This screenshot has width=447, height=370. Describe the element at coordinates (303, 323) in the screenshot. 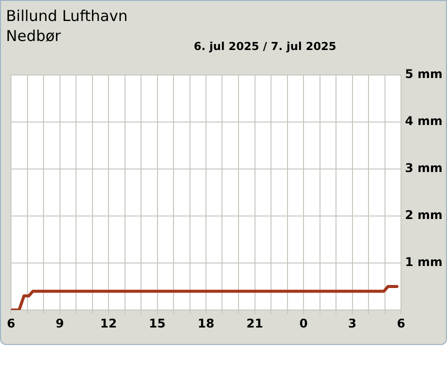

I see `x-tick-label: 0` at that location.